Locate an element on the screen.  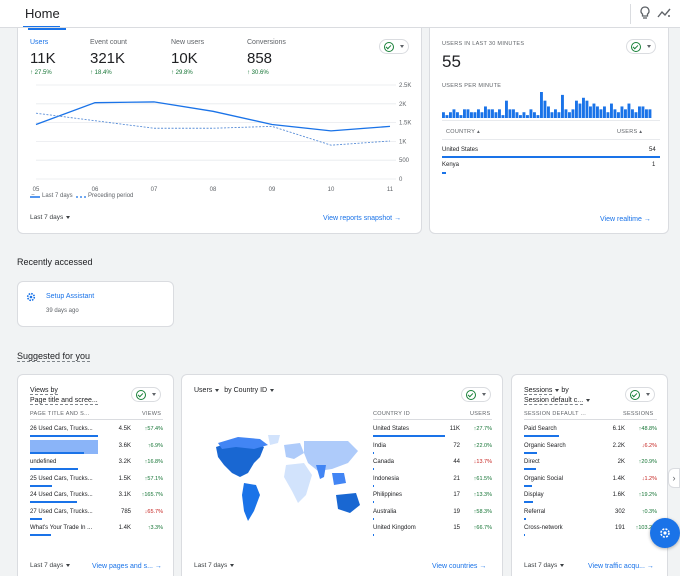
table-row: India 72 ↑22.0% is located at coordinates (432, 450).